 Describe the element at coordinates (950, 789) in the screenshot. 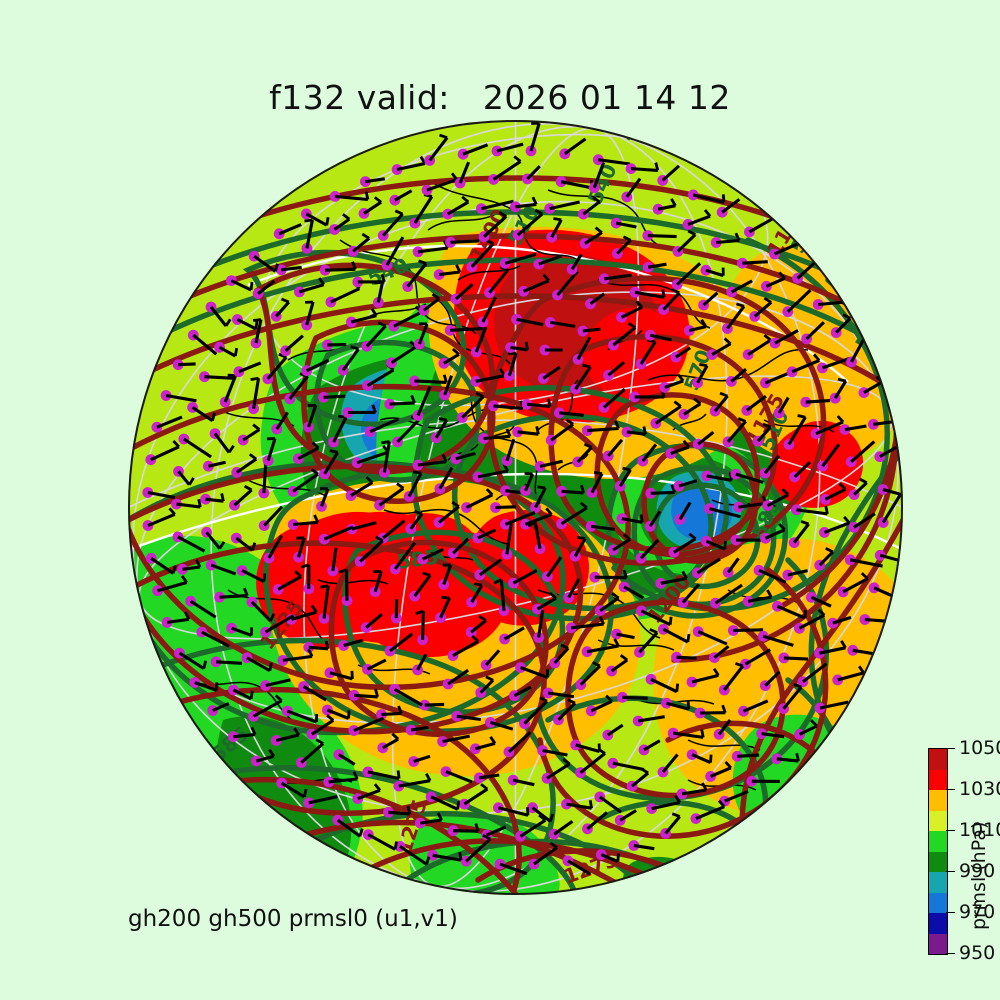

I see `colorbar-tick` at that location.